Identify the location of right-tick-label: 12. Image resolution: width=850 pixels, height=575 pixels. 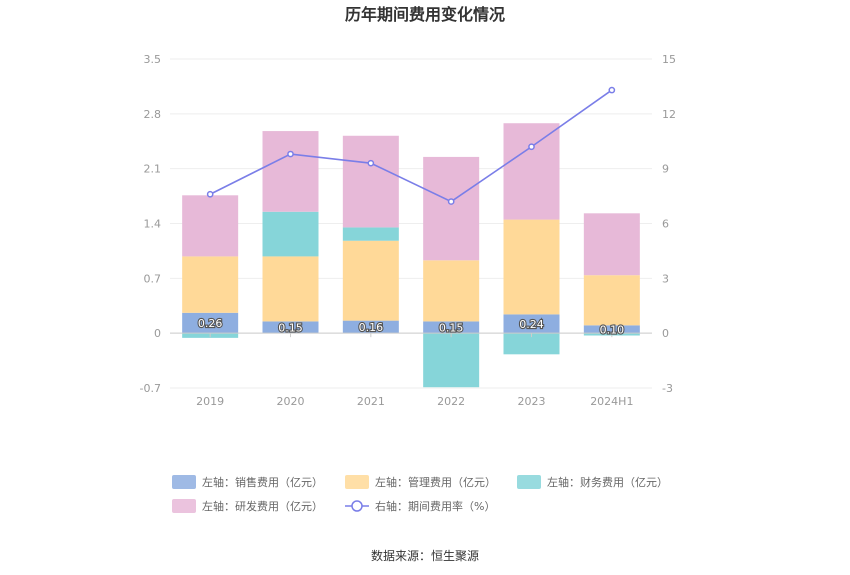
(669, 114).